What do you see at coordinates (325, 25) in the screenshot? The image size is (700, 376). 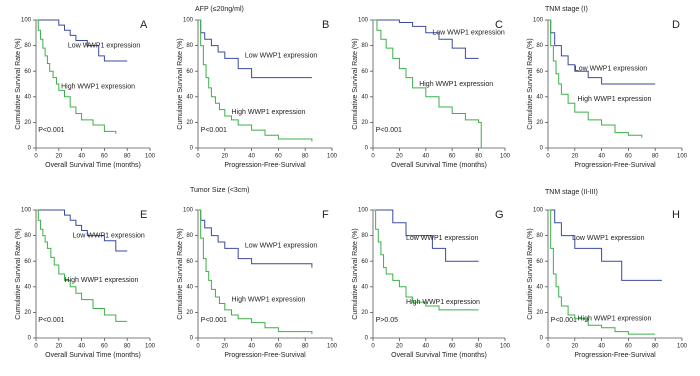 I see `panel-label: B` at bounding box center [325, 25].